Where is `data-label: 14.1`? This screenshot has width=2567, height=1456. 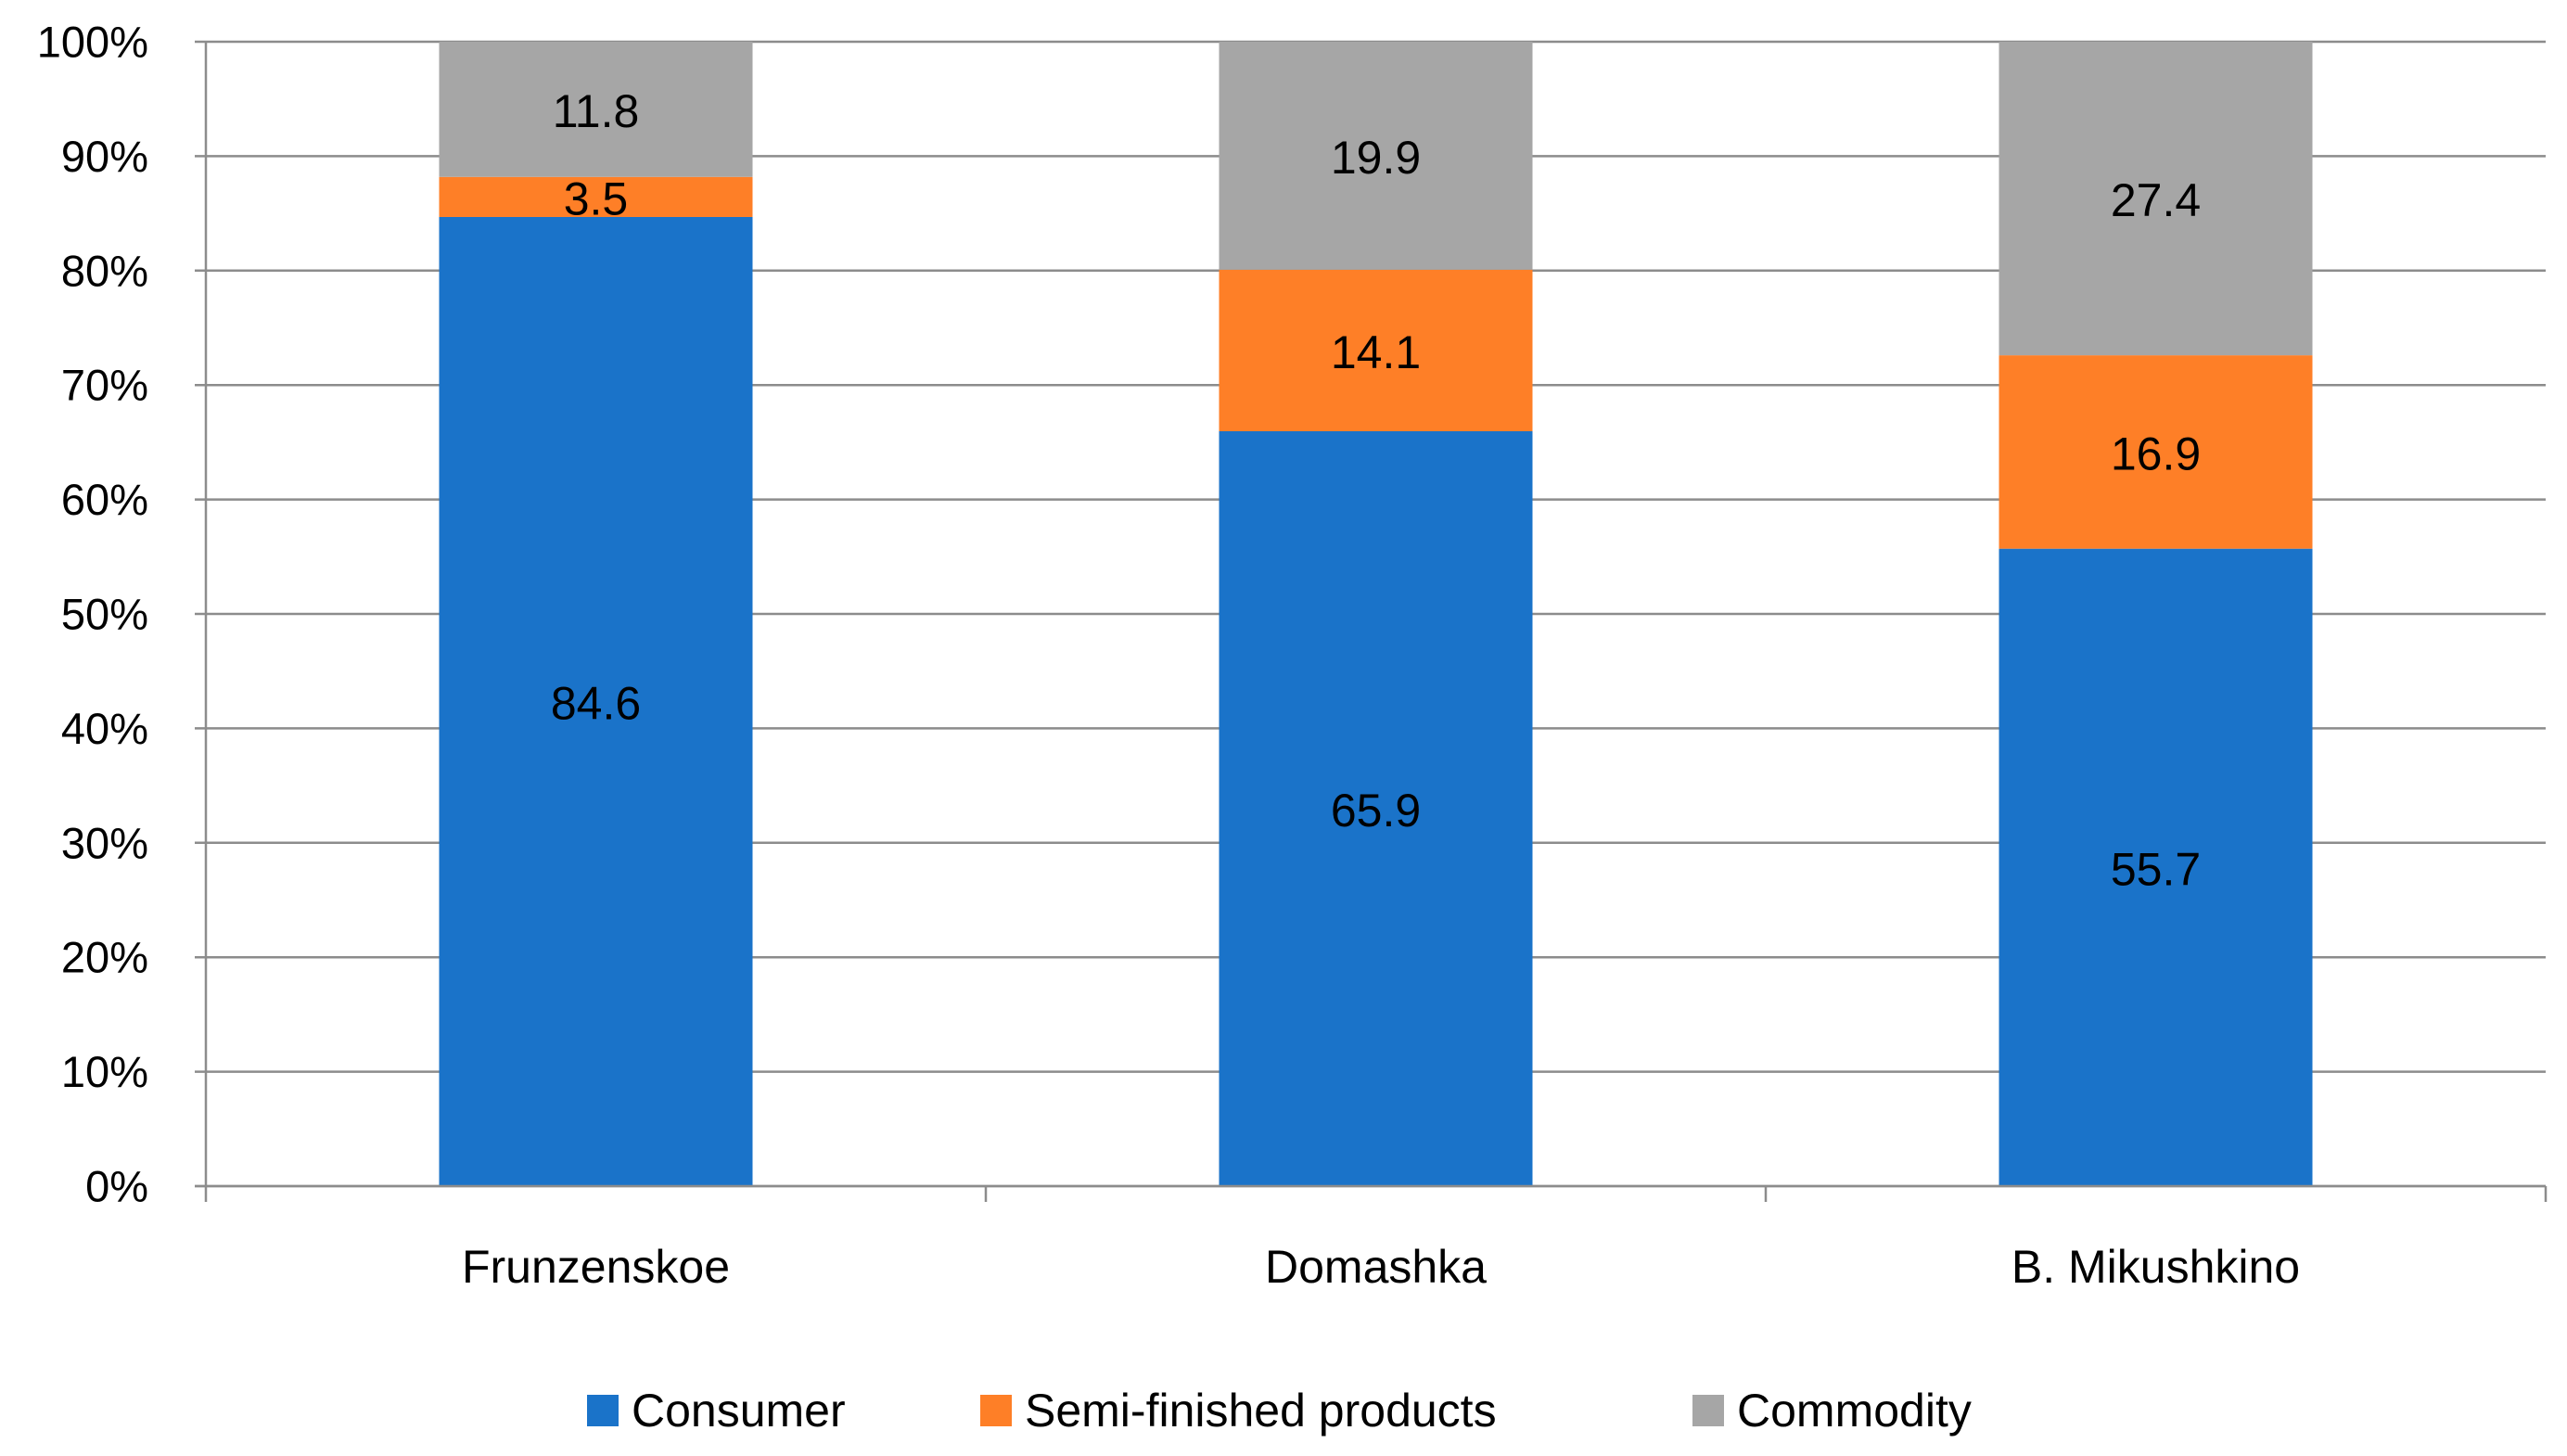 data-label: 14.1 is located at coordinates (1376, 352).